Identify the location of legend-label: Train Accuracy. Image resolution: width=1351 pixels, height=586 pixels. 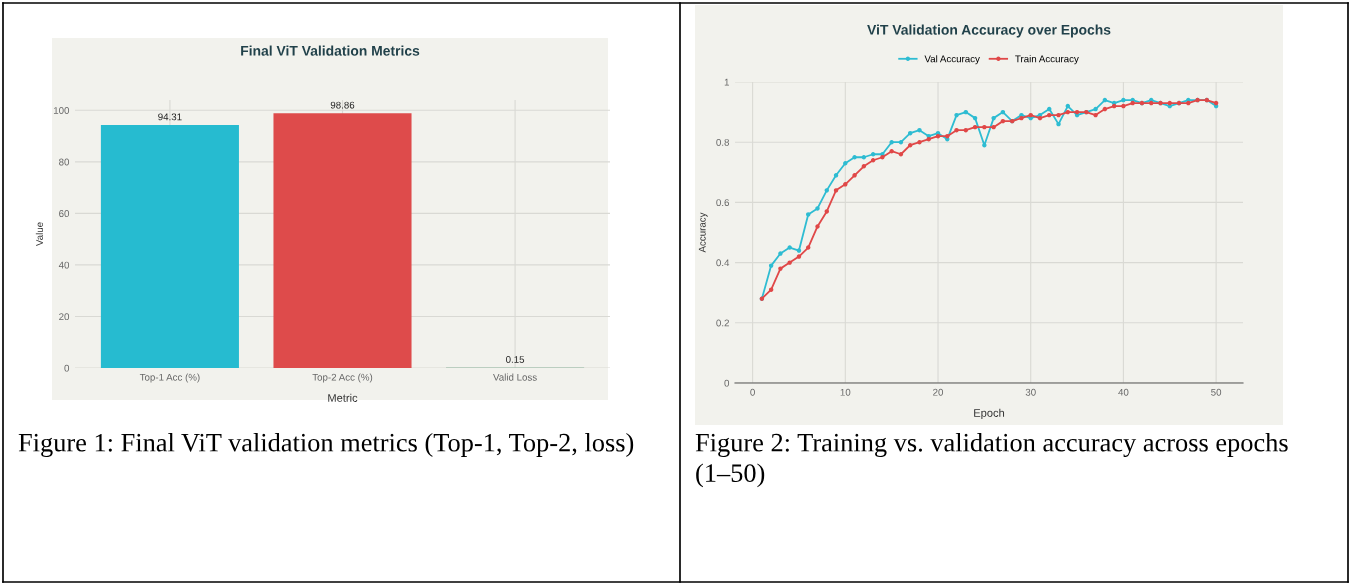
(1047, 60).